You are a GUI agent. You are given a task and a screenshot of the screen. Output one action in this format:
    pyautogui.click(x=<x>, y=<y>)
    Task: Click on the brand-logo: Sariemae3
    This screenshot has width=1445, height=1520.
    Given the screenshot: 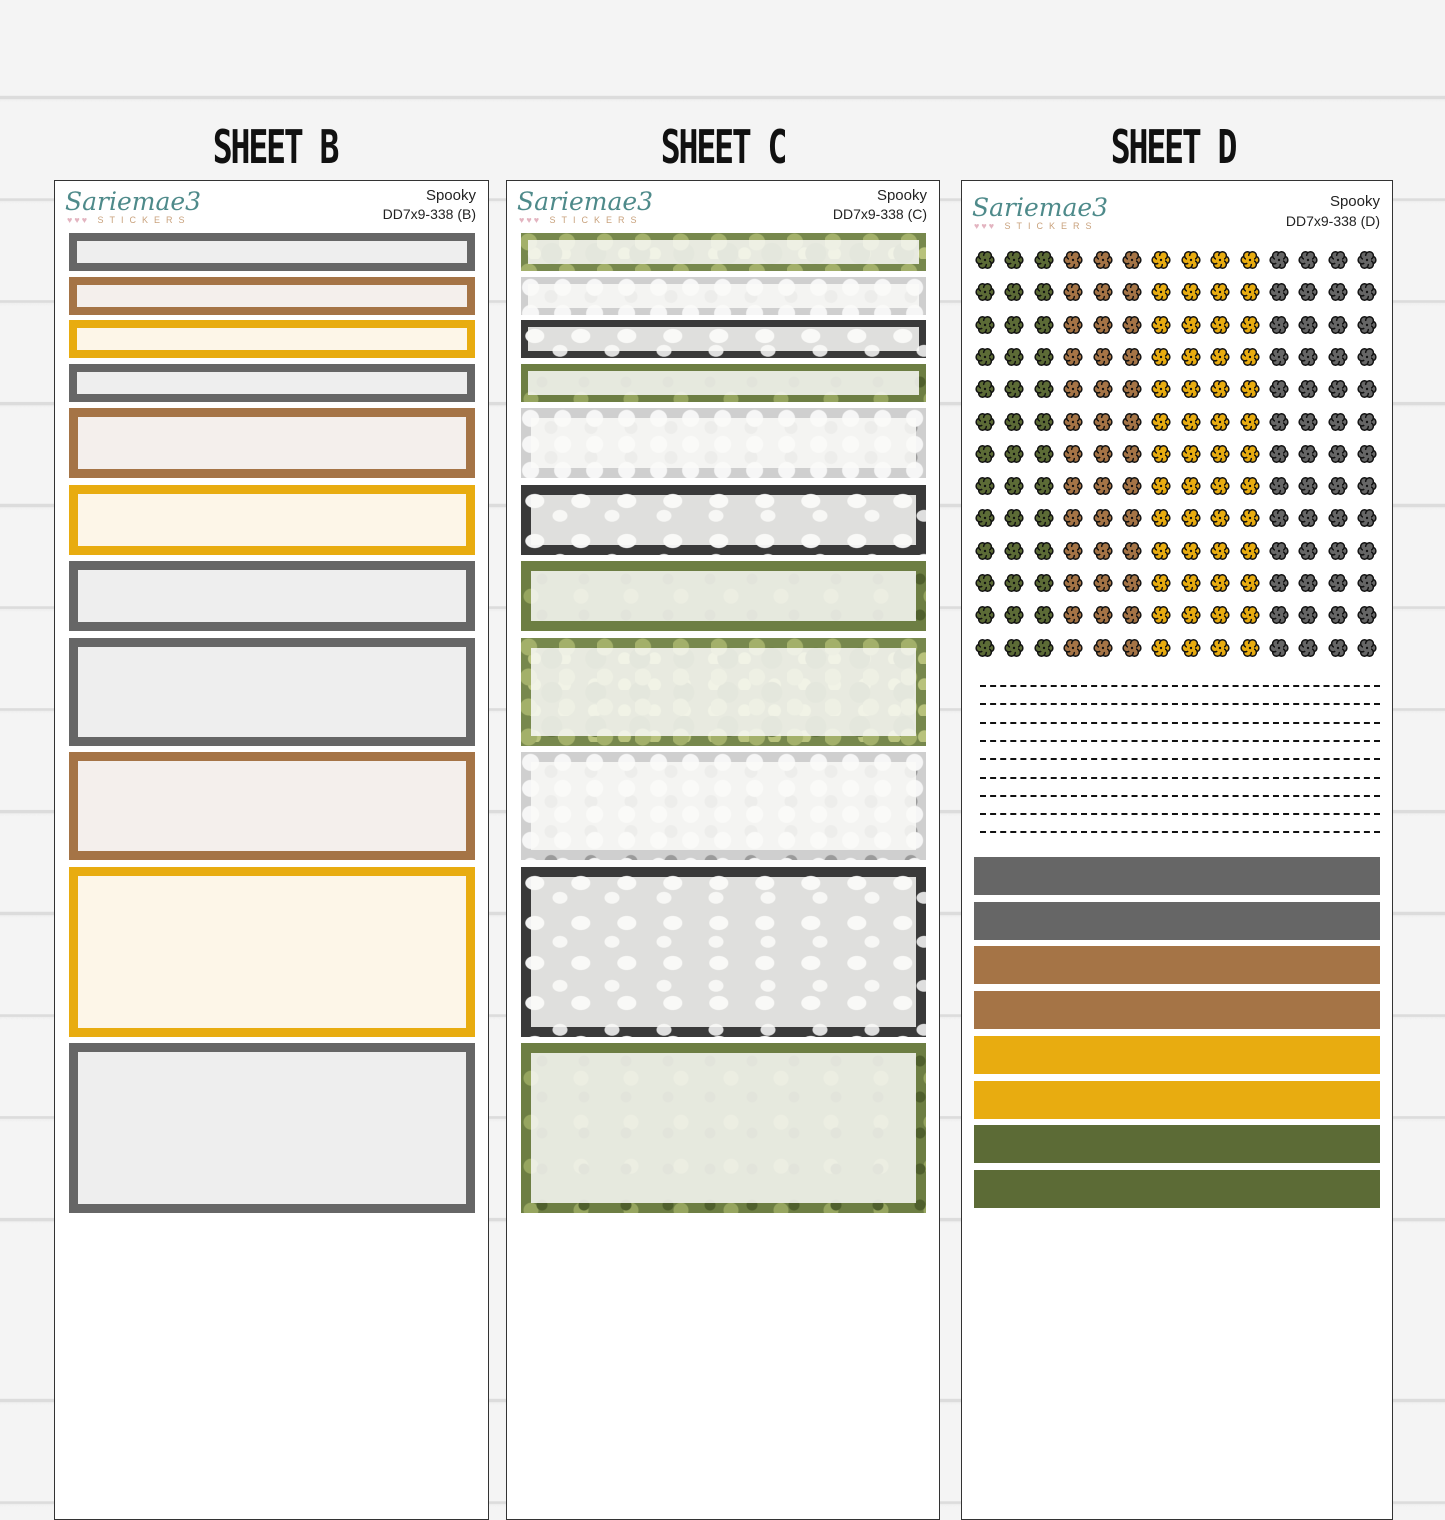 What is the action you would take?
    pyautogui.click(x=133, y=201)
    